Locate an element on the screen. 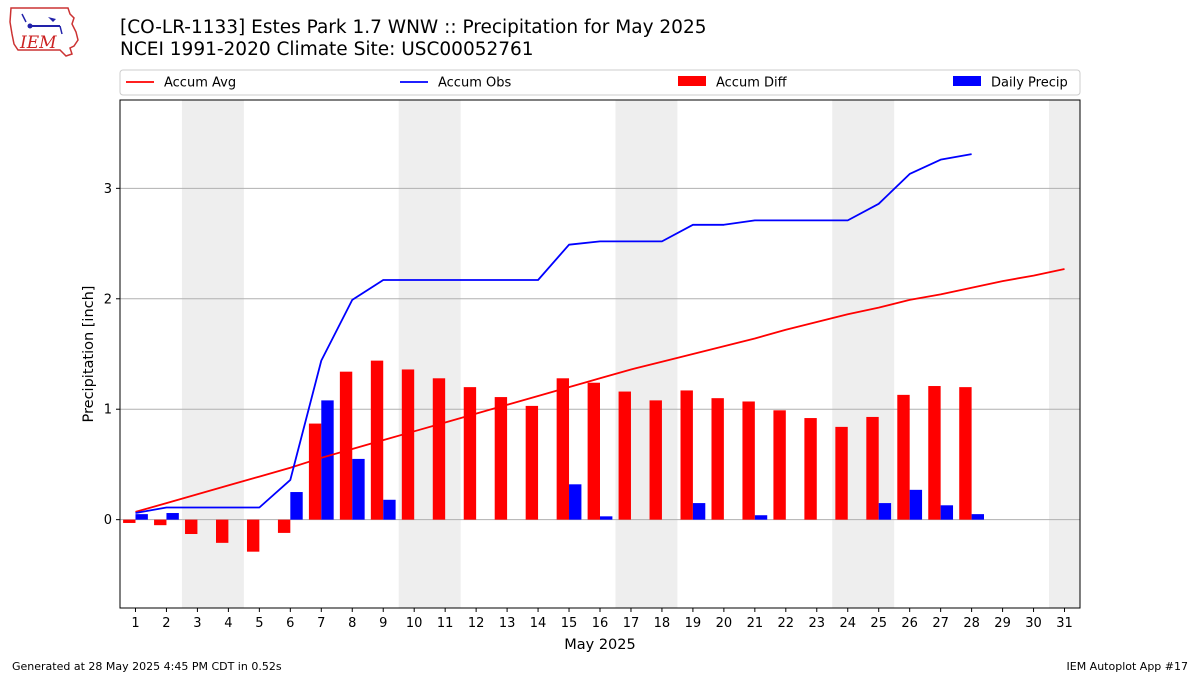 Image resolution: width=1200 pixels, height=675 pixels. x-tick-label: 3 is located at coordinates (197, 623).